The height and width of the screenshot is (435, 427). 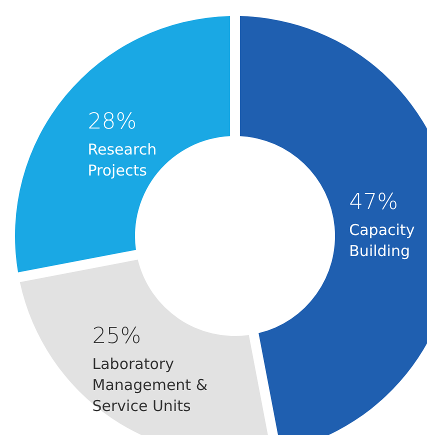 I want to click on slice-label: Laboratory Management & Service Units, so click(x=150, y=385).